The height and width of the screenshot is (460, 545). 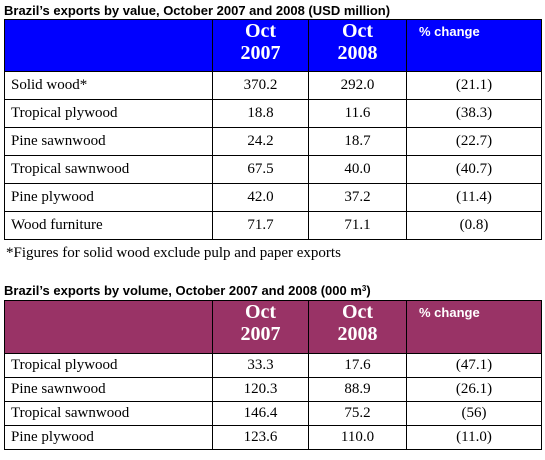 What do you see at coordinates (260, 437) in the screenshot?
I see `value-2007: 123.6` at bounding box center [260, 437].